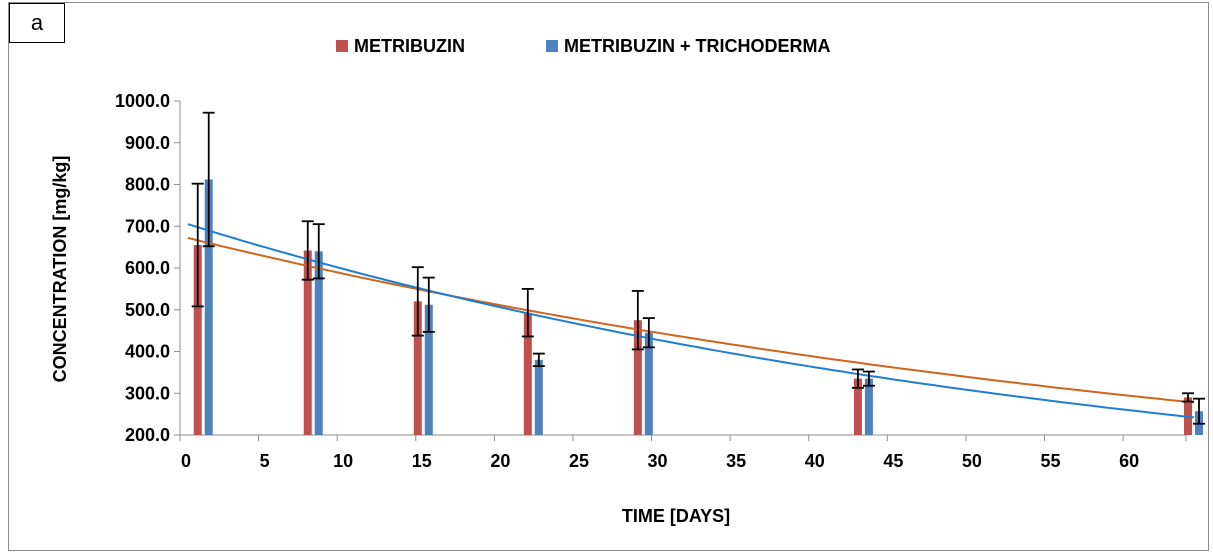 Image resolution: width=1213 pixels, height=555 pixels. What do you see at coordinates (147, 143) in the screenshot?
I see `y-tick-label: 900.0` at bounding box center [147, 143].